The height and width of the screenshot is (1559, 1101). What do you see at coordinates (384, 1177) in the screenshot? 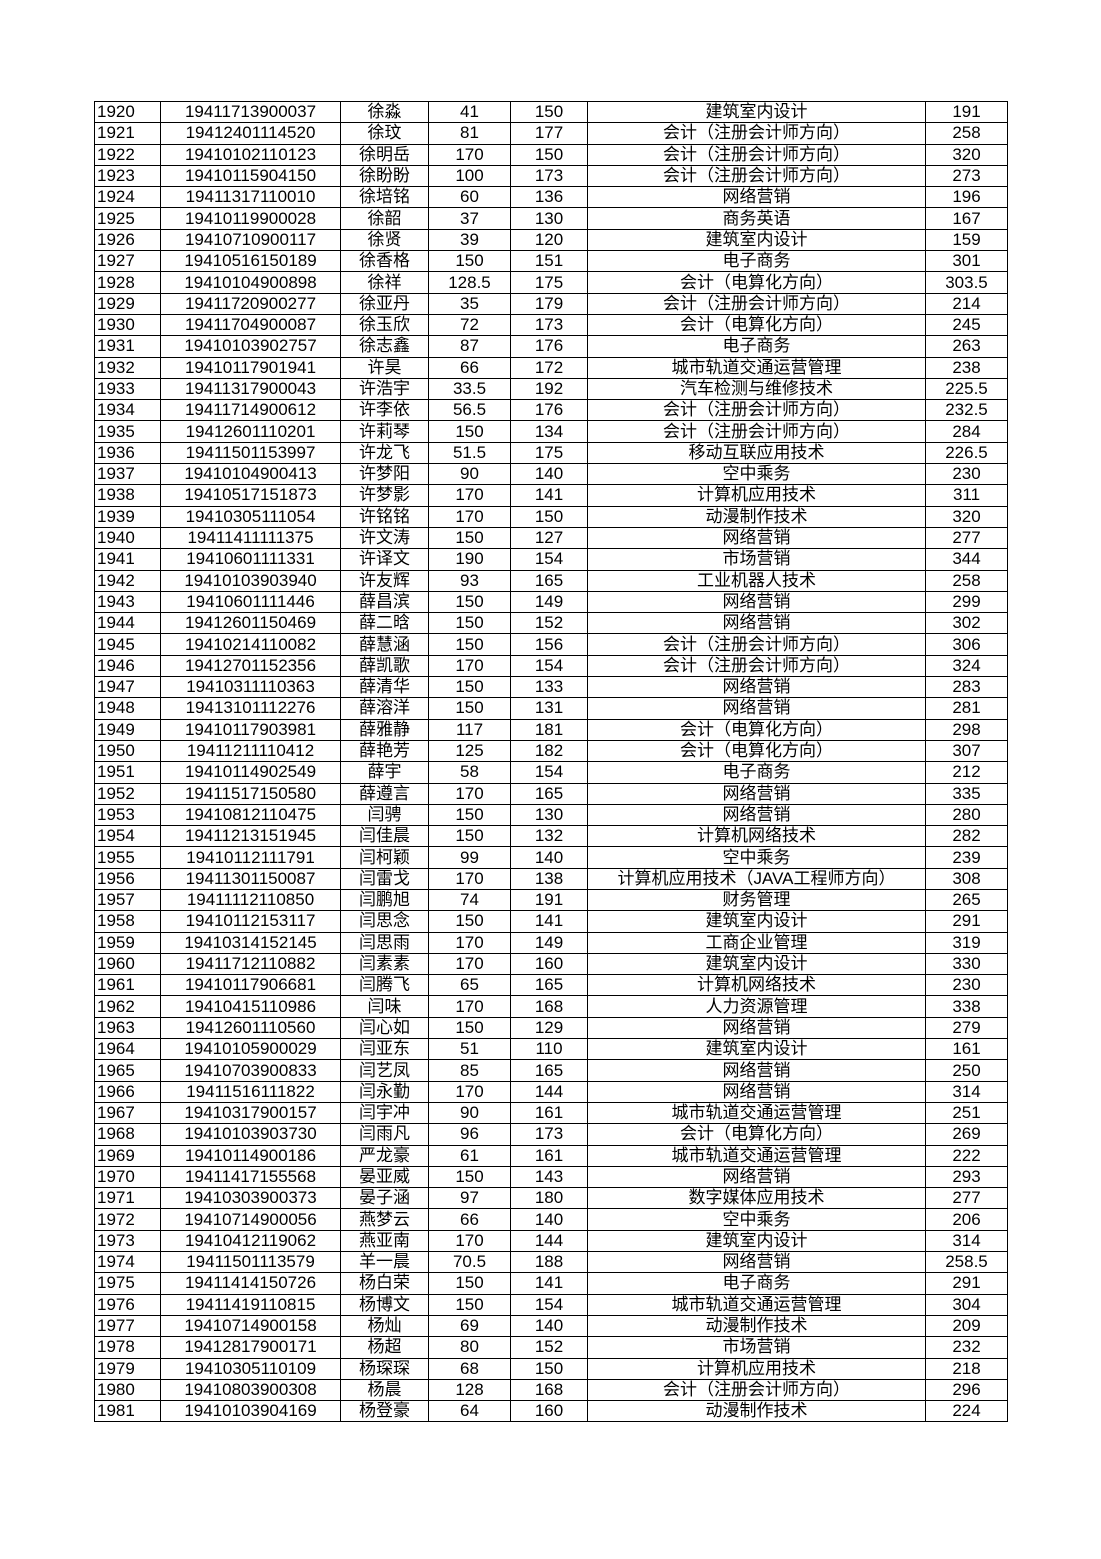
I see `cell-name: 晏亚威` at bounding box center [384, 1177].